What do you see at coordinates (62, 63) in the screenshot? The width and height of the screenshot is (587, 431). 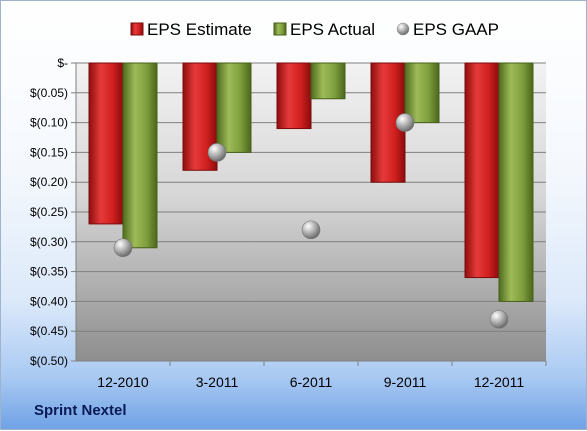 I see `y-tick-label: $-` at bounding box center [62, 63].